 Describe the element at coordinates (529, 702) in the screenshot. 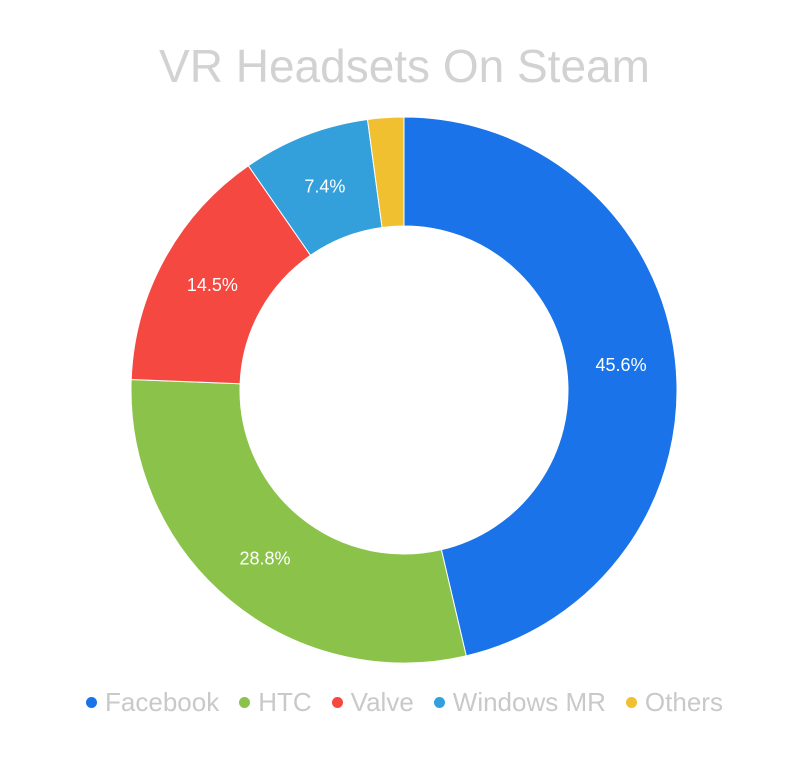

I see `legend-label-windows-mr: Windows MR` at that location.